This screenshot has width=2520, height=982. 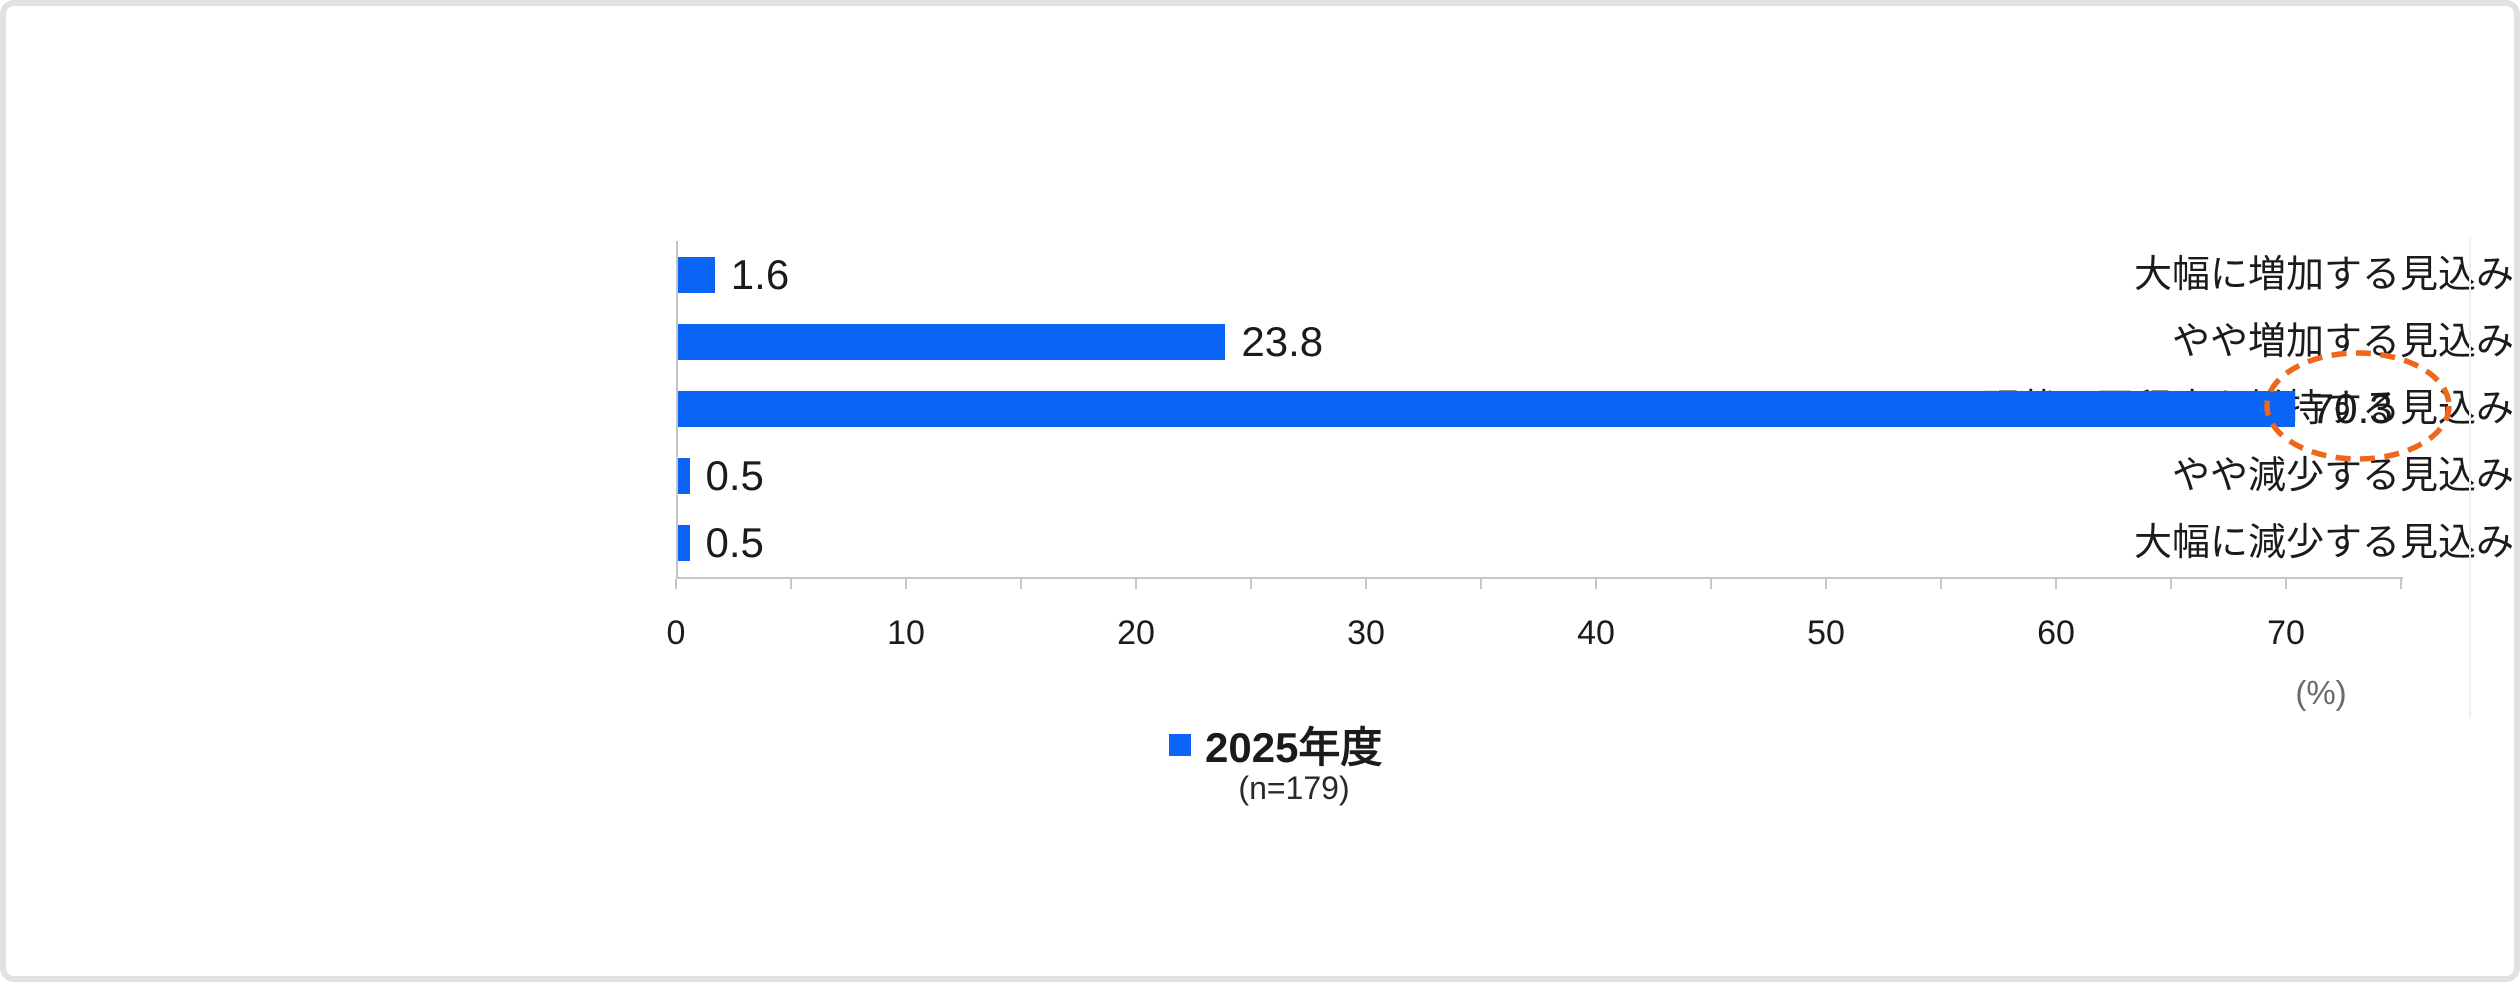 What do you see at coordinates (1826, 633) in the screenshot?
I see `axis-tick-label: 50` at bounding box center [1826, 633].